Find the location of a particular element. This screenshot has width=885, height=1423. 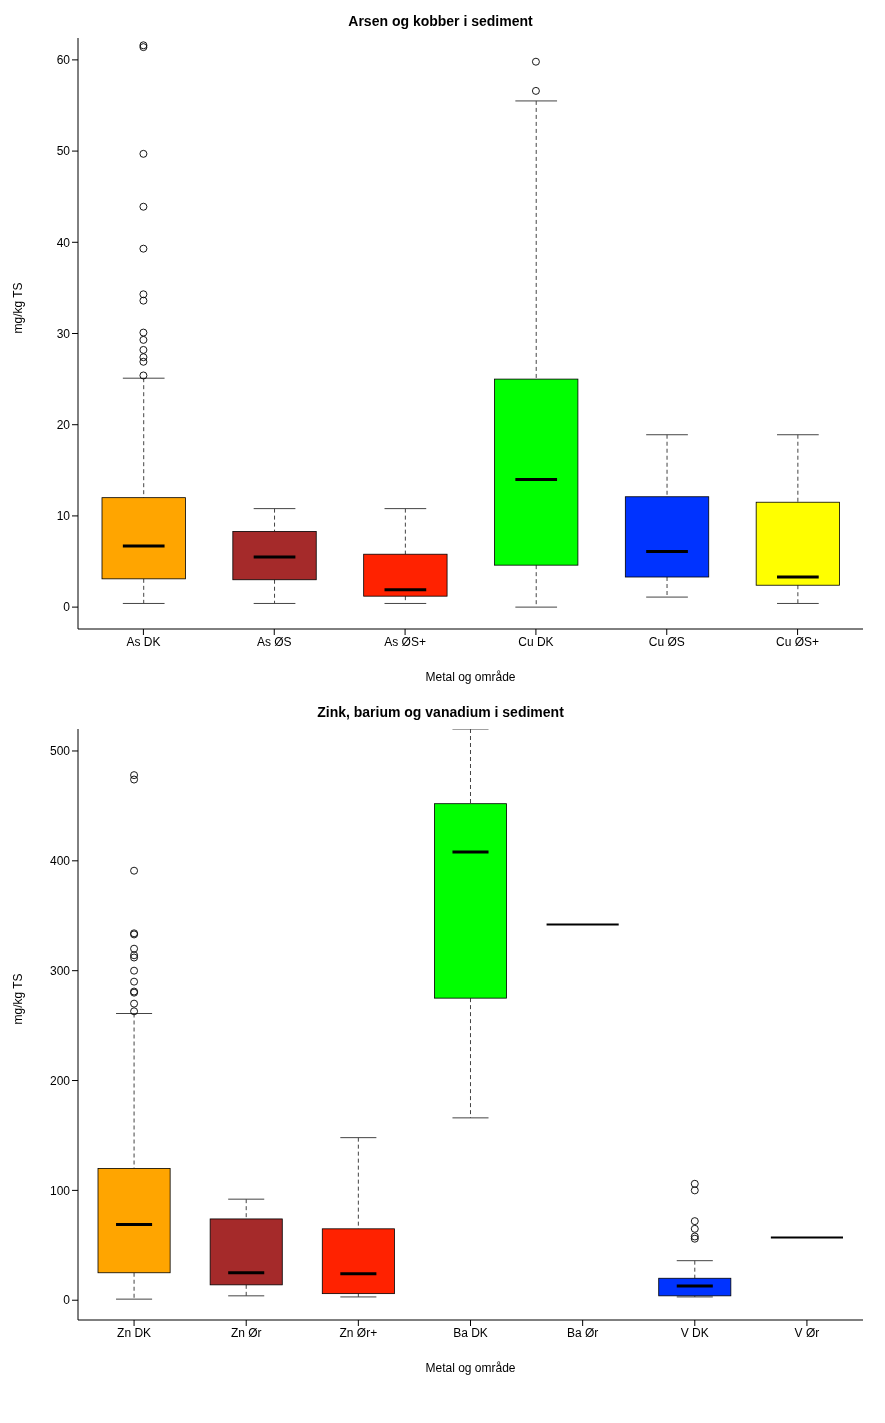

y-tick-label: 500 is located at coordinates (60, 751).